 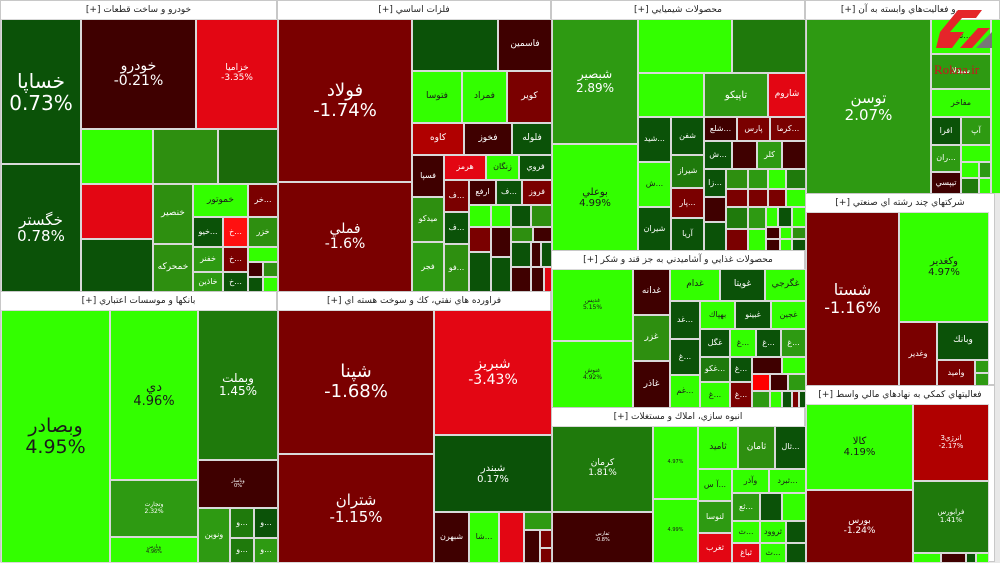 I want to click on stock-tile: پارس, so click(x=753, y=129).